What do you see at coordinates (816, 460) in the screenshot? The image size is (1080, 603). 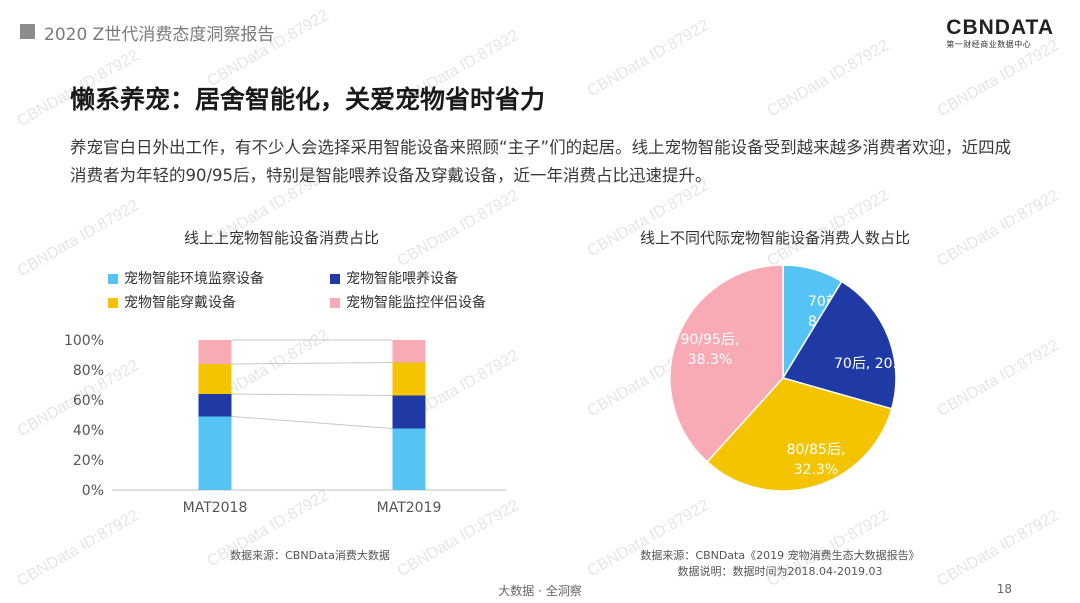 I see `pie-slice-label: 80/85后, 32.3%` at bounding box center [816, 460].